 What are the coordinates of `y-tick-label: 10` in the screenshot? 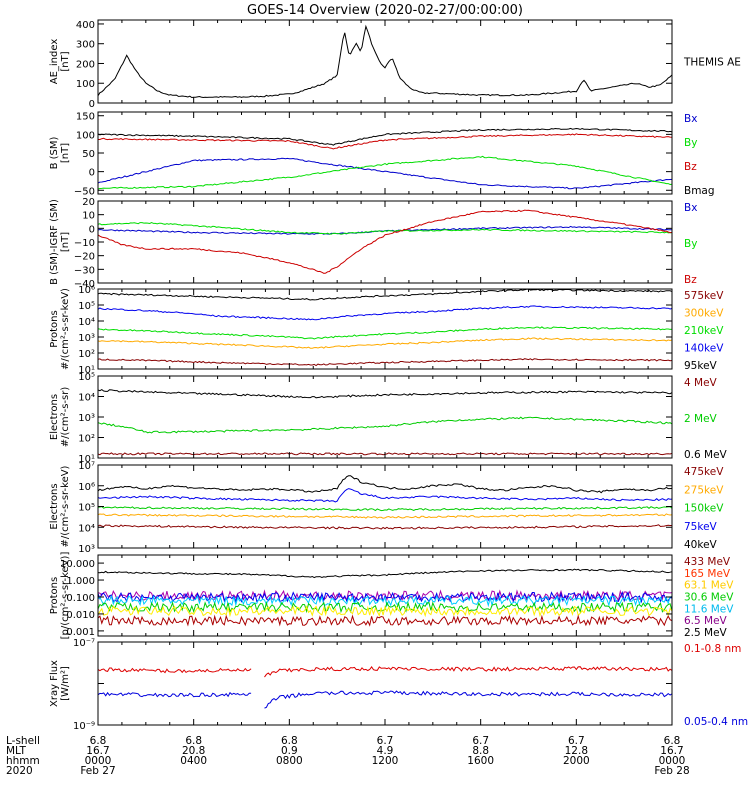 It's located at (88, 216).